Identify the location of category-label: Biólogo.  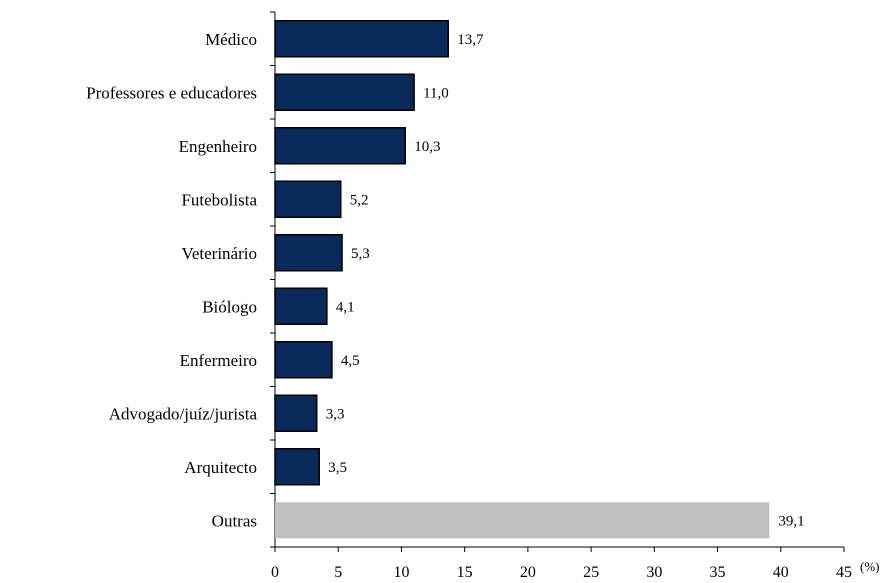
(229, 306).